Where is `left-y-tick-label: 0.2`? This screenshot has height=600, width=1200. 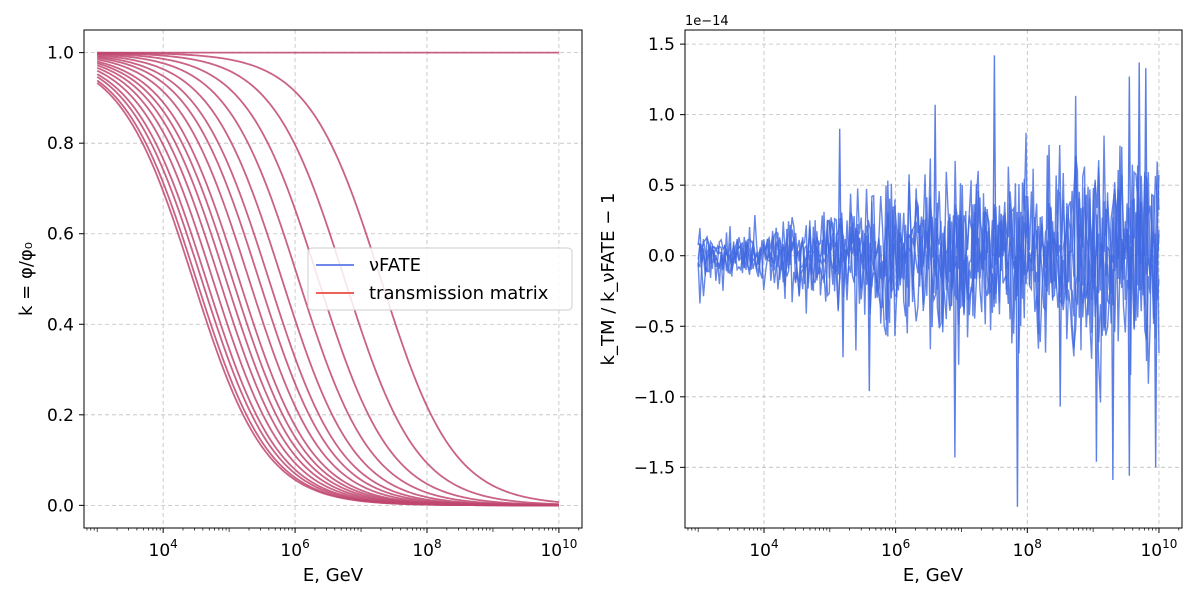 left-y-tick-label: 0.2 is located at coordinates (60, 416).